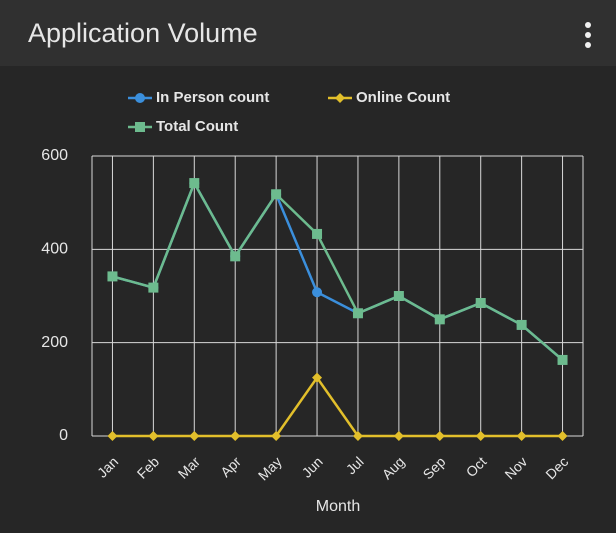 This screenshot has width=616, height=533. I want to click on legend-label: Total Count, so click(197, 126).